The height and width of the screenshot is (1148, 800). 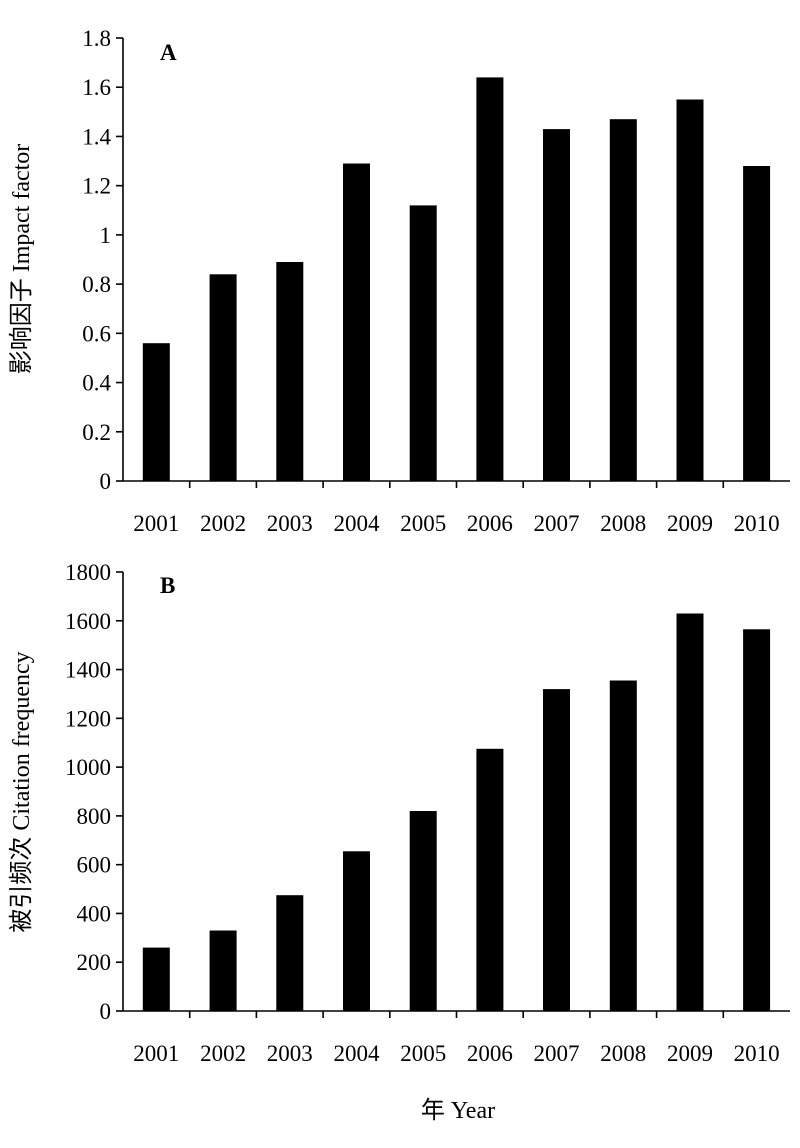 I want to click on panel-b-bar-2010, so click(x=757, y=820).